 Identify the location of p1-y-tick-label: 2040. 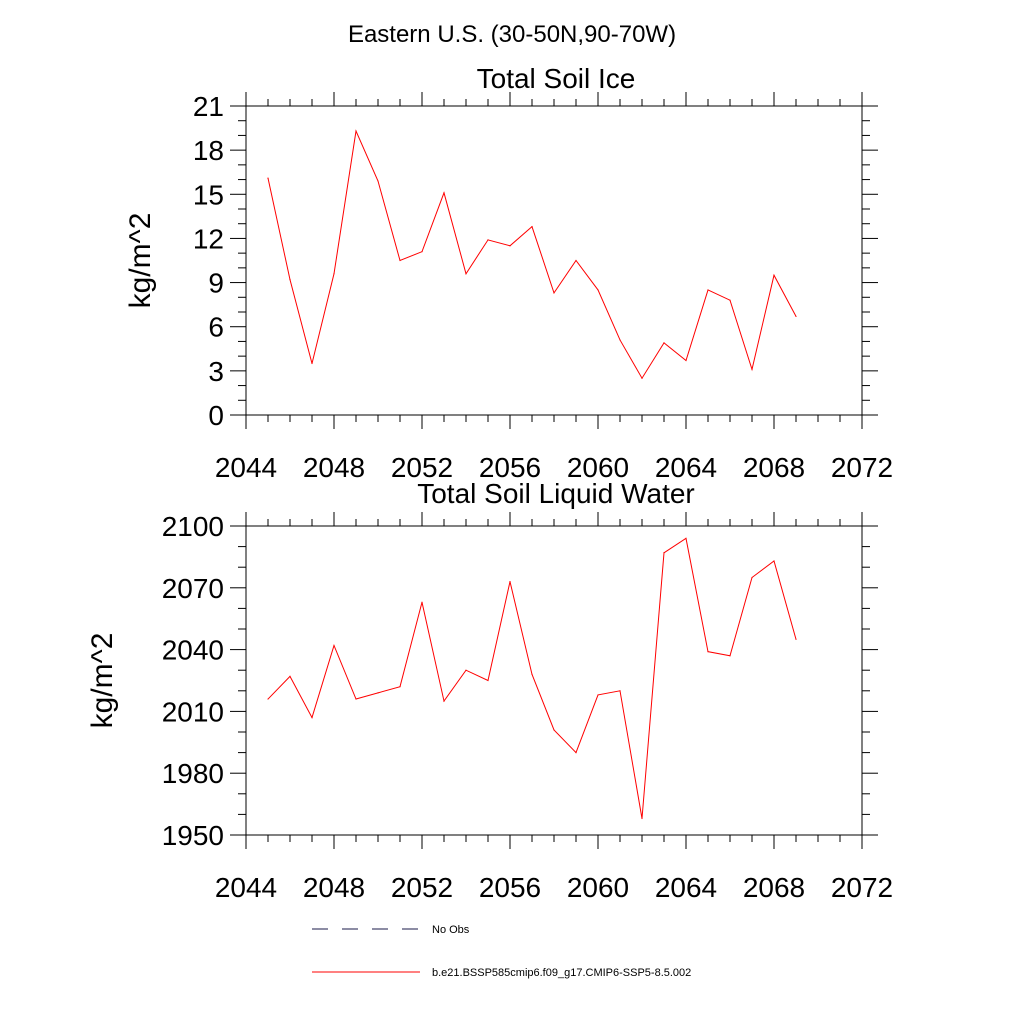
(193, 650).